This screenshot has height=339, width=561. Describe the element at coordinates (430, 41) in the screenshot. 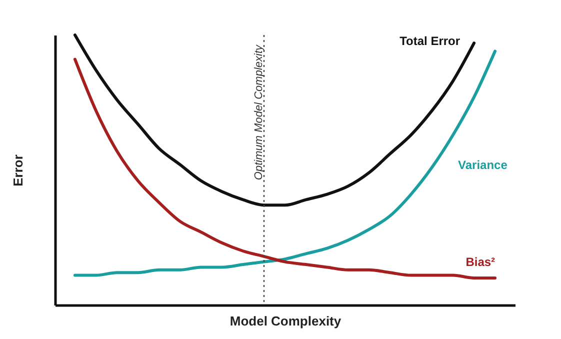

I see `series-label: Total Error` at that location.